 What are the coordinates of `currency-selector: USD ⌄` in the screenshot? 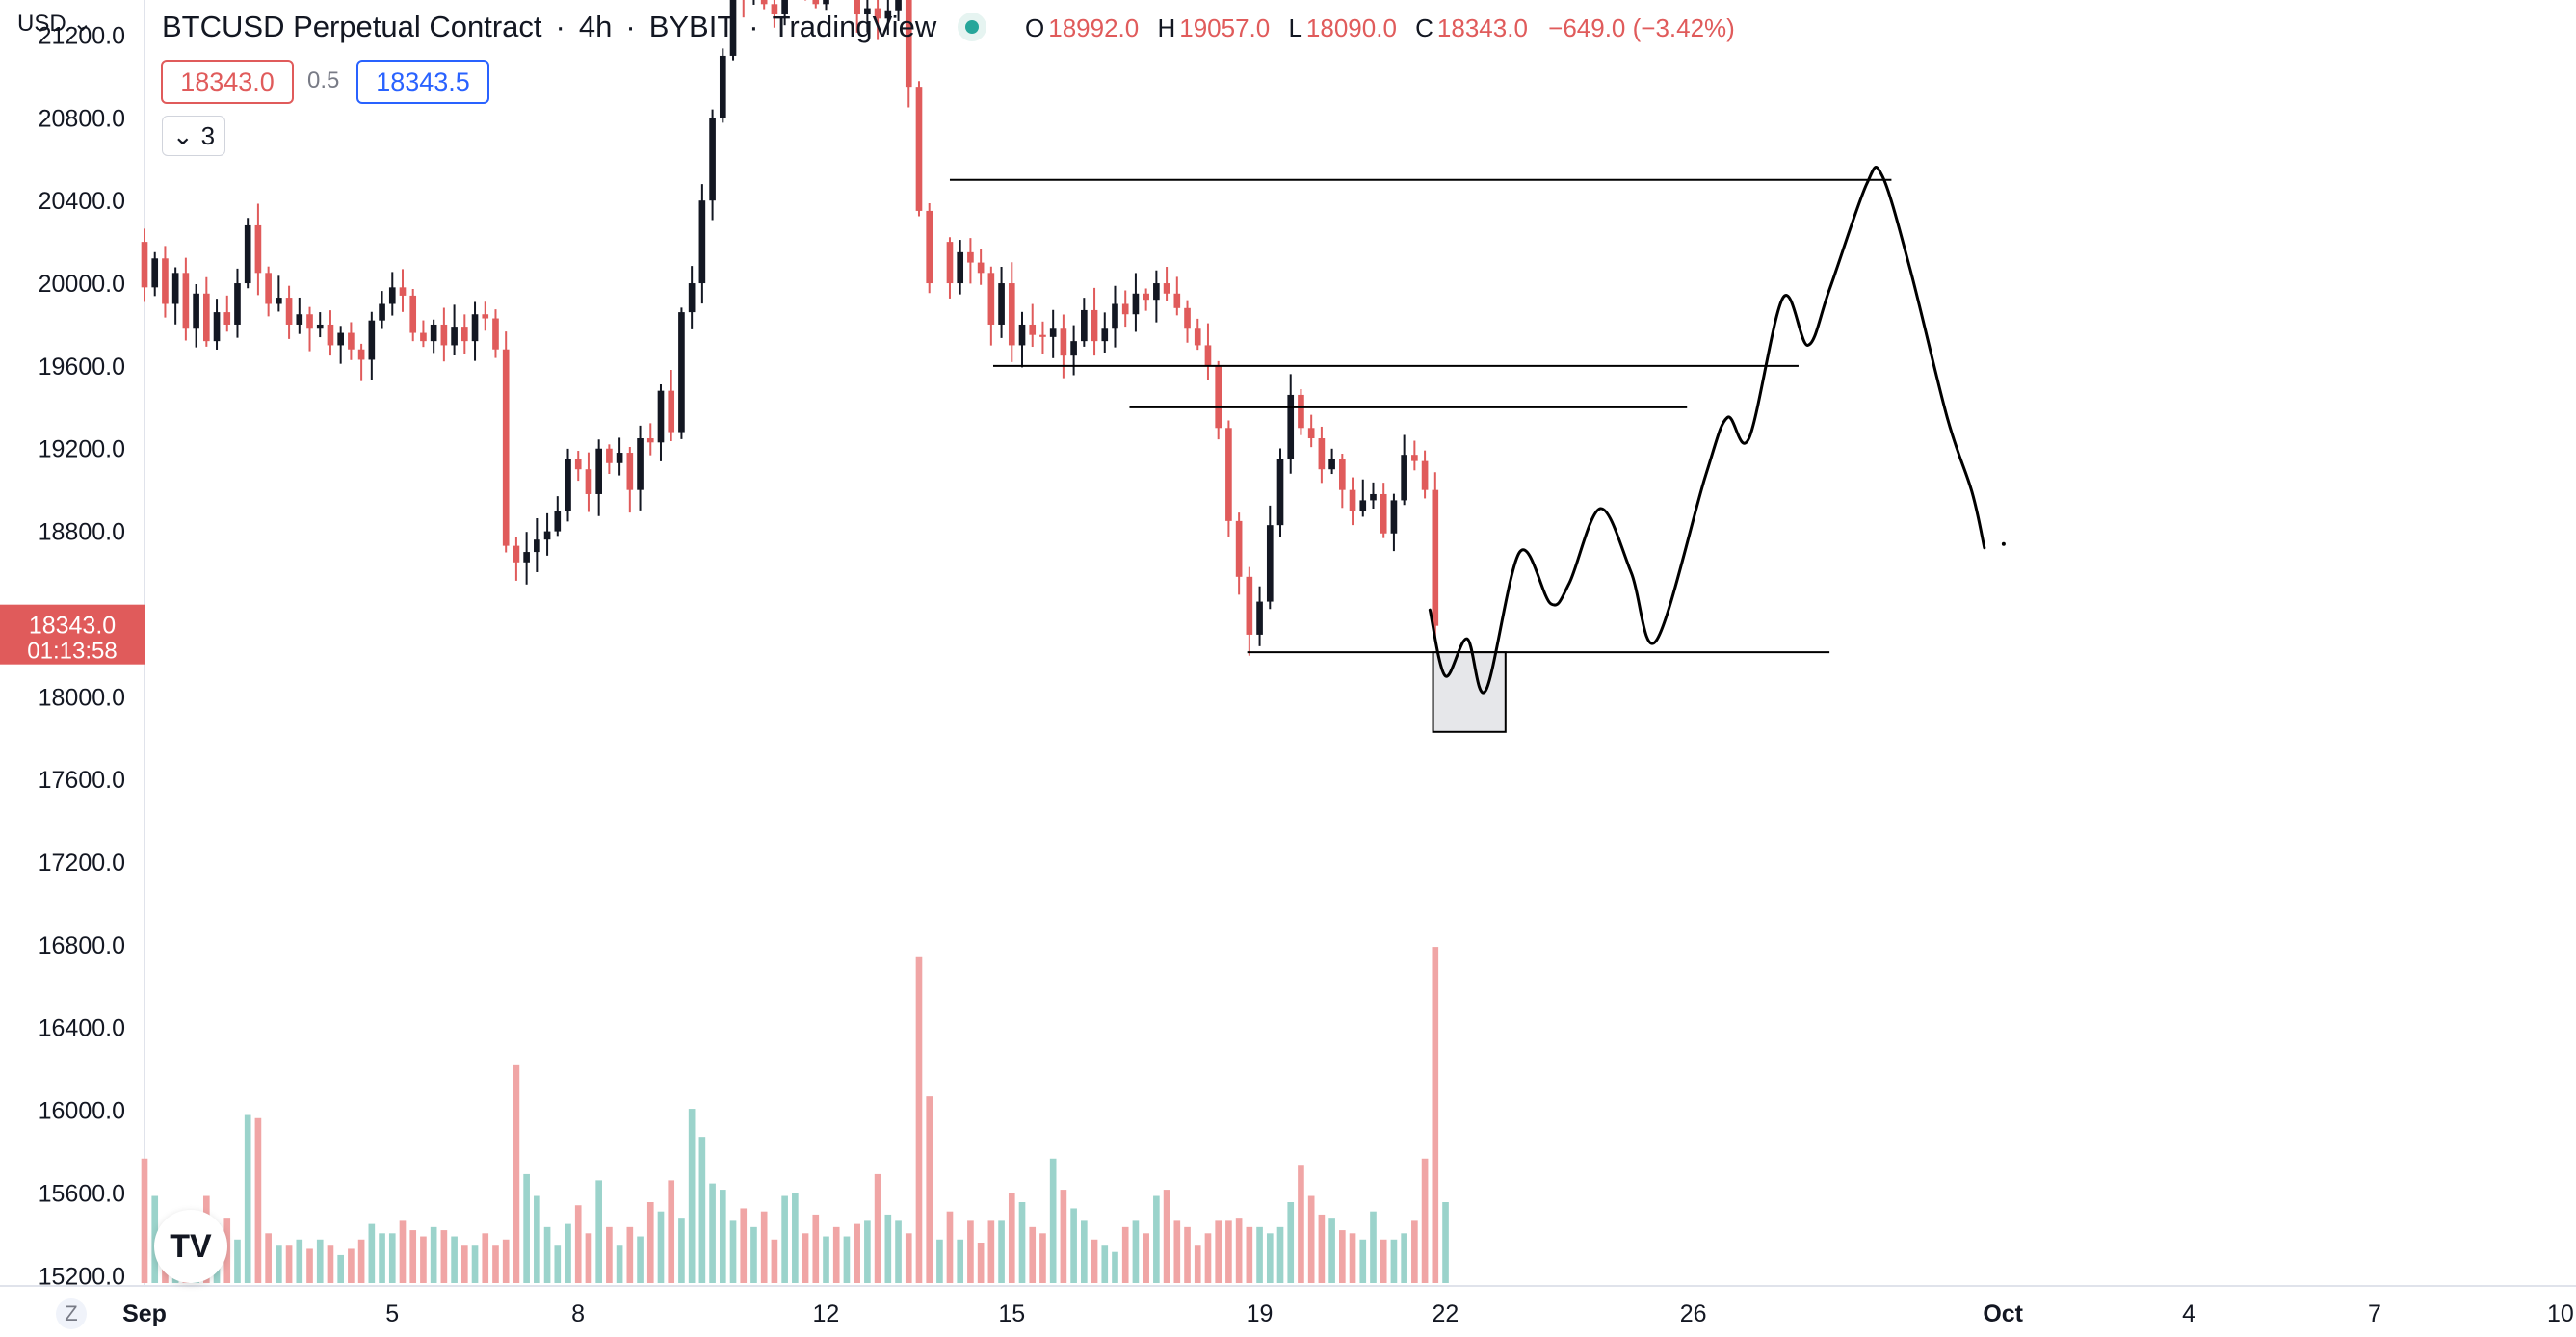 It's located at (55, 24).